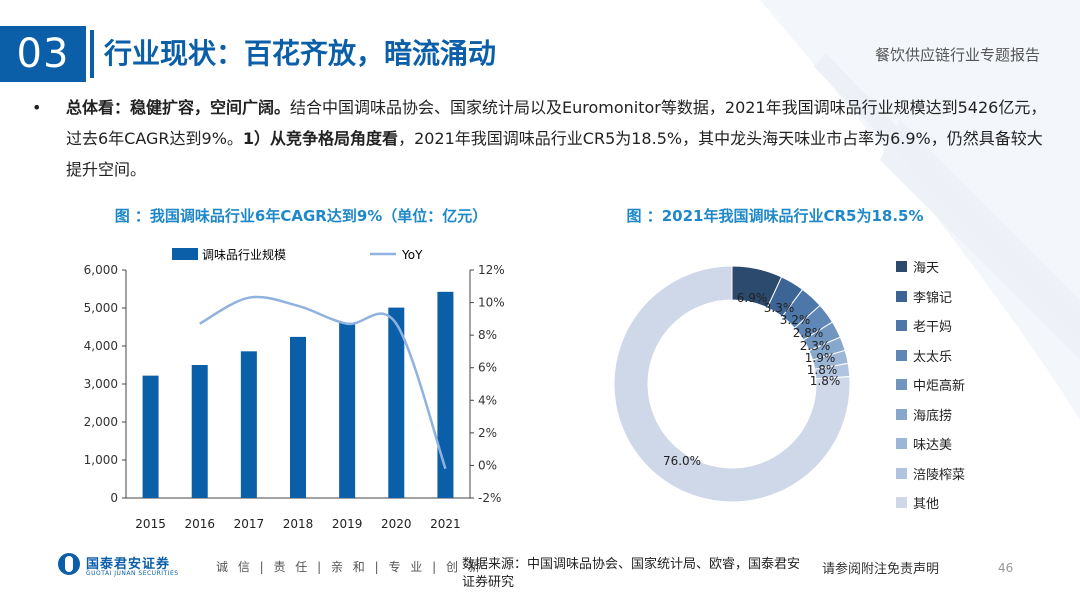  Describe the element at coordinates (298, 524) in the screenshot. I see `x-tick-label: 2018` at that location.